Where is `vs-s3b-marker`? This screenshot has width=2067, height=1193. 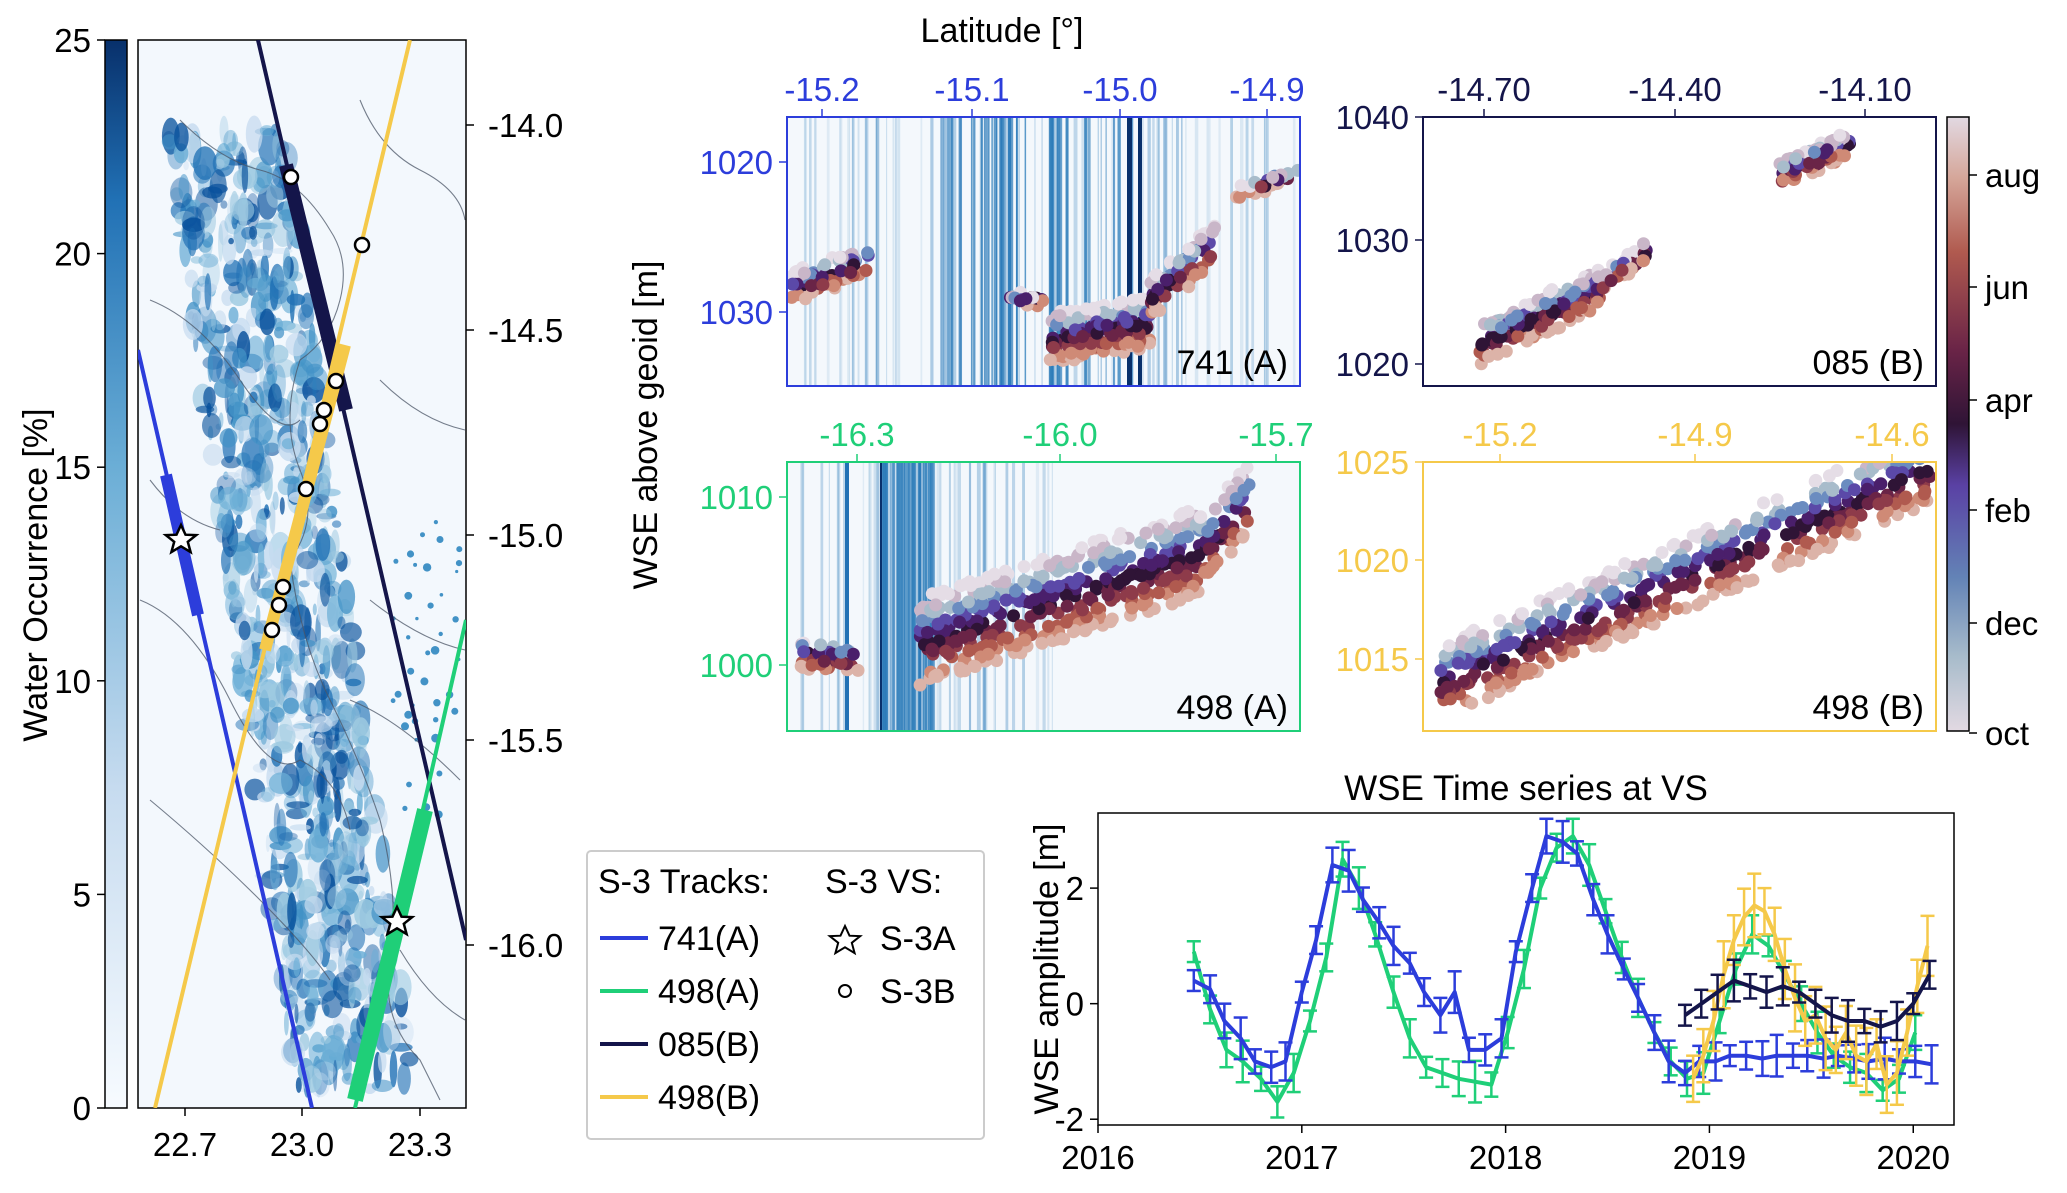
vs-s3b-marker is located at coordinates (306, 489).